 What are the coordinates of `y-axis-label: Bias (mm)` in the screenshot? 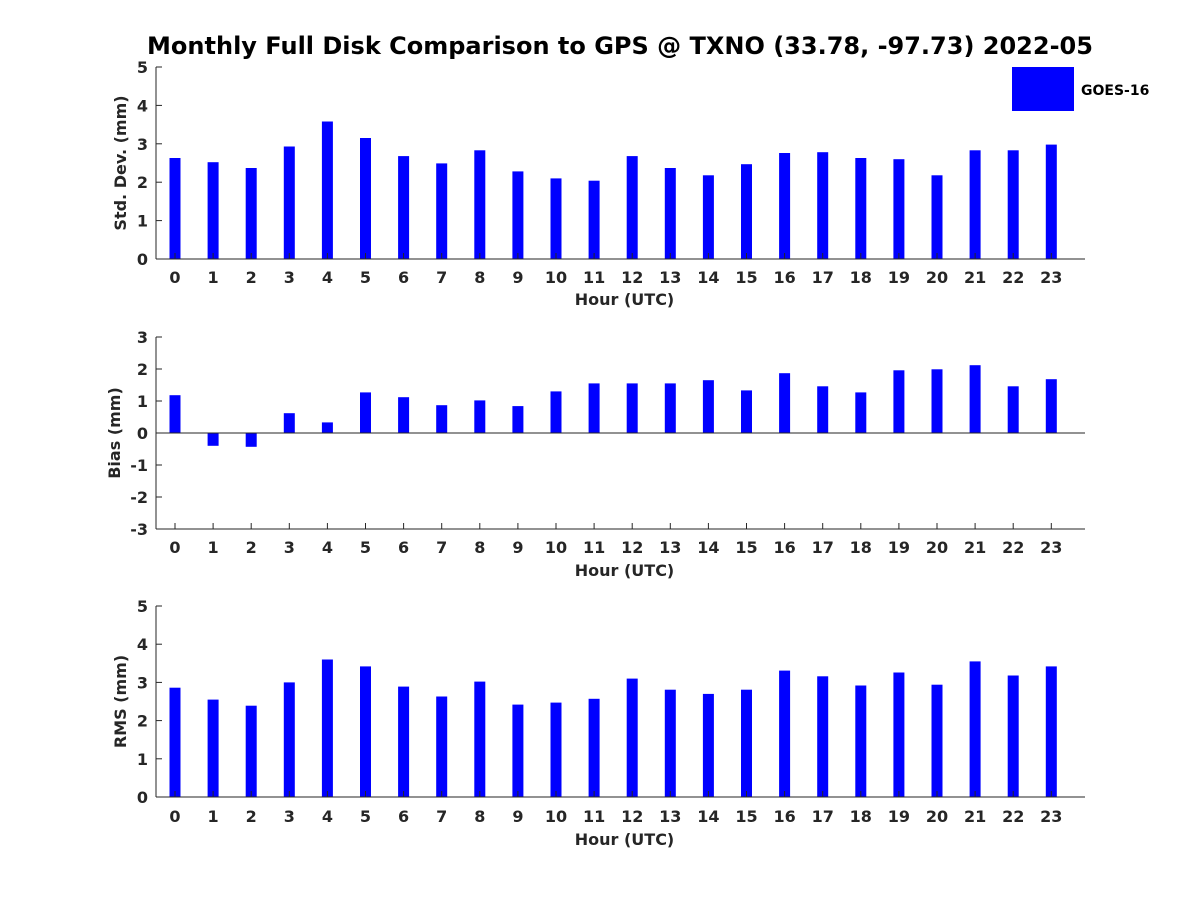 It's located at (114, 433).